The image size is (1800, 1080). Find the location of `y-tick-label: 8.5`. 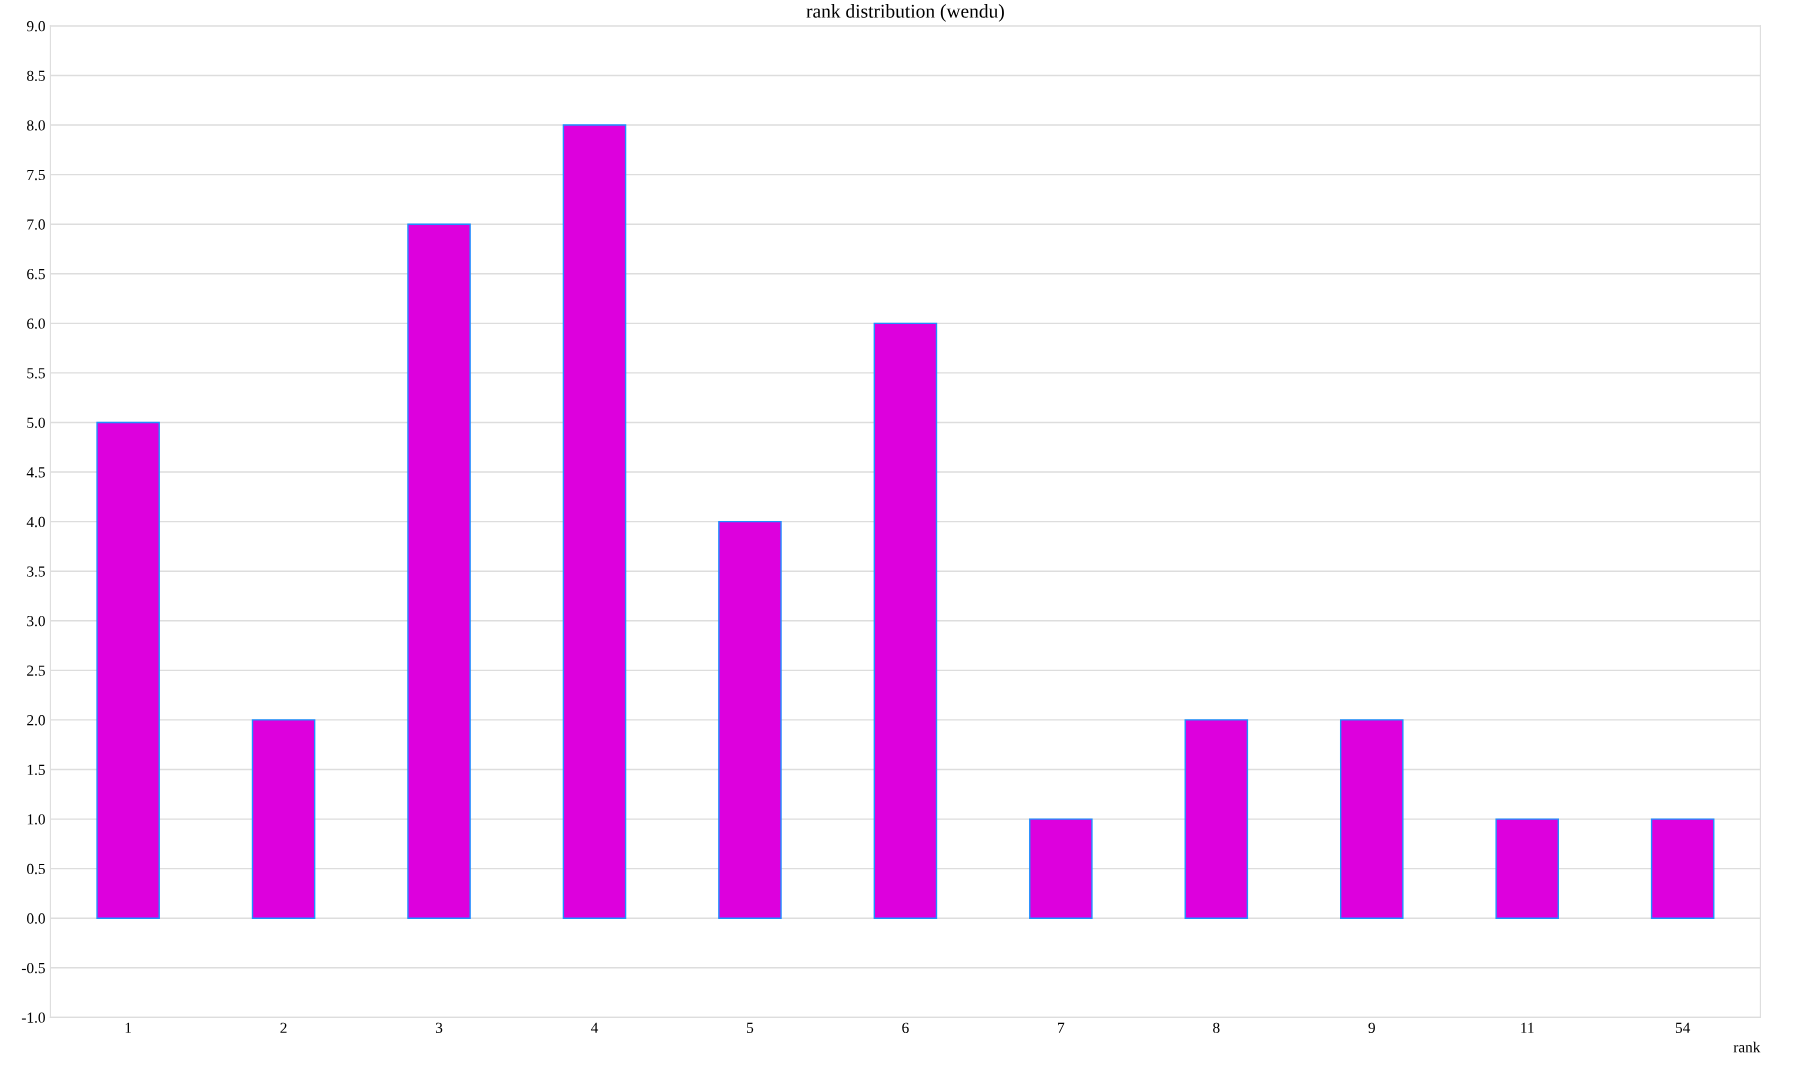

y-tick-label: 8.5 is located at coordinates (36, 76).